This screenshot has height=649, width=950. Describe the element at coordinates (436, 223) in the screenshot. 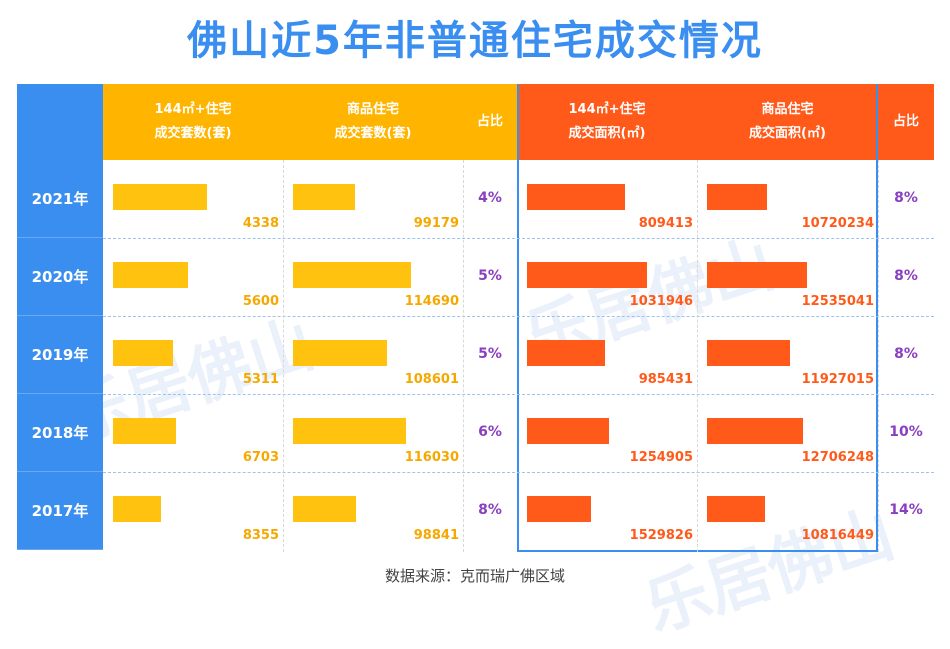

I see `value-label-all-units: 99179` at that location.